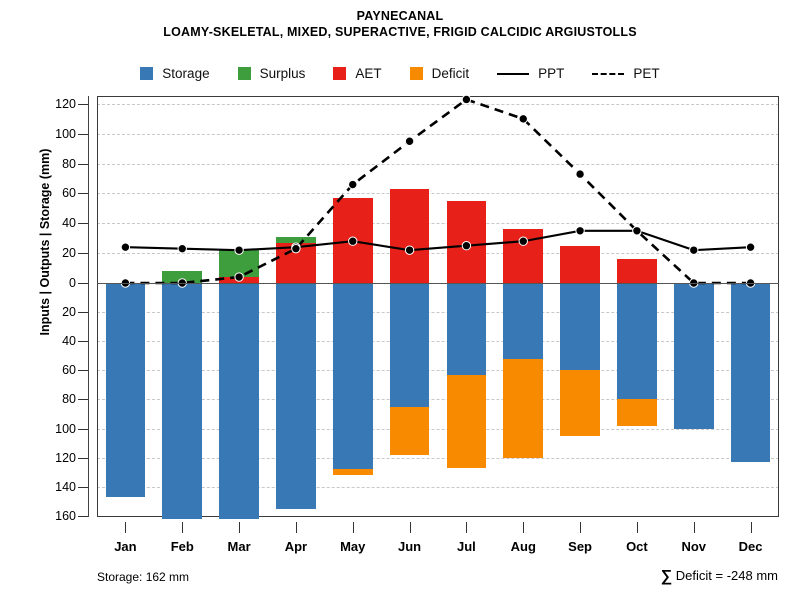 The height and width of the screenshot is (600, 800). I want to click on y-tick-label: 20, so click(69, 253).